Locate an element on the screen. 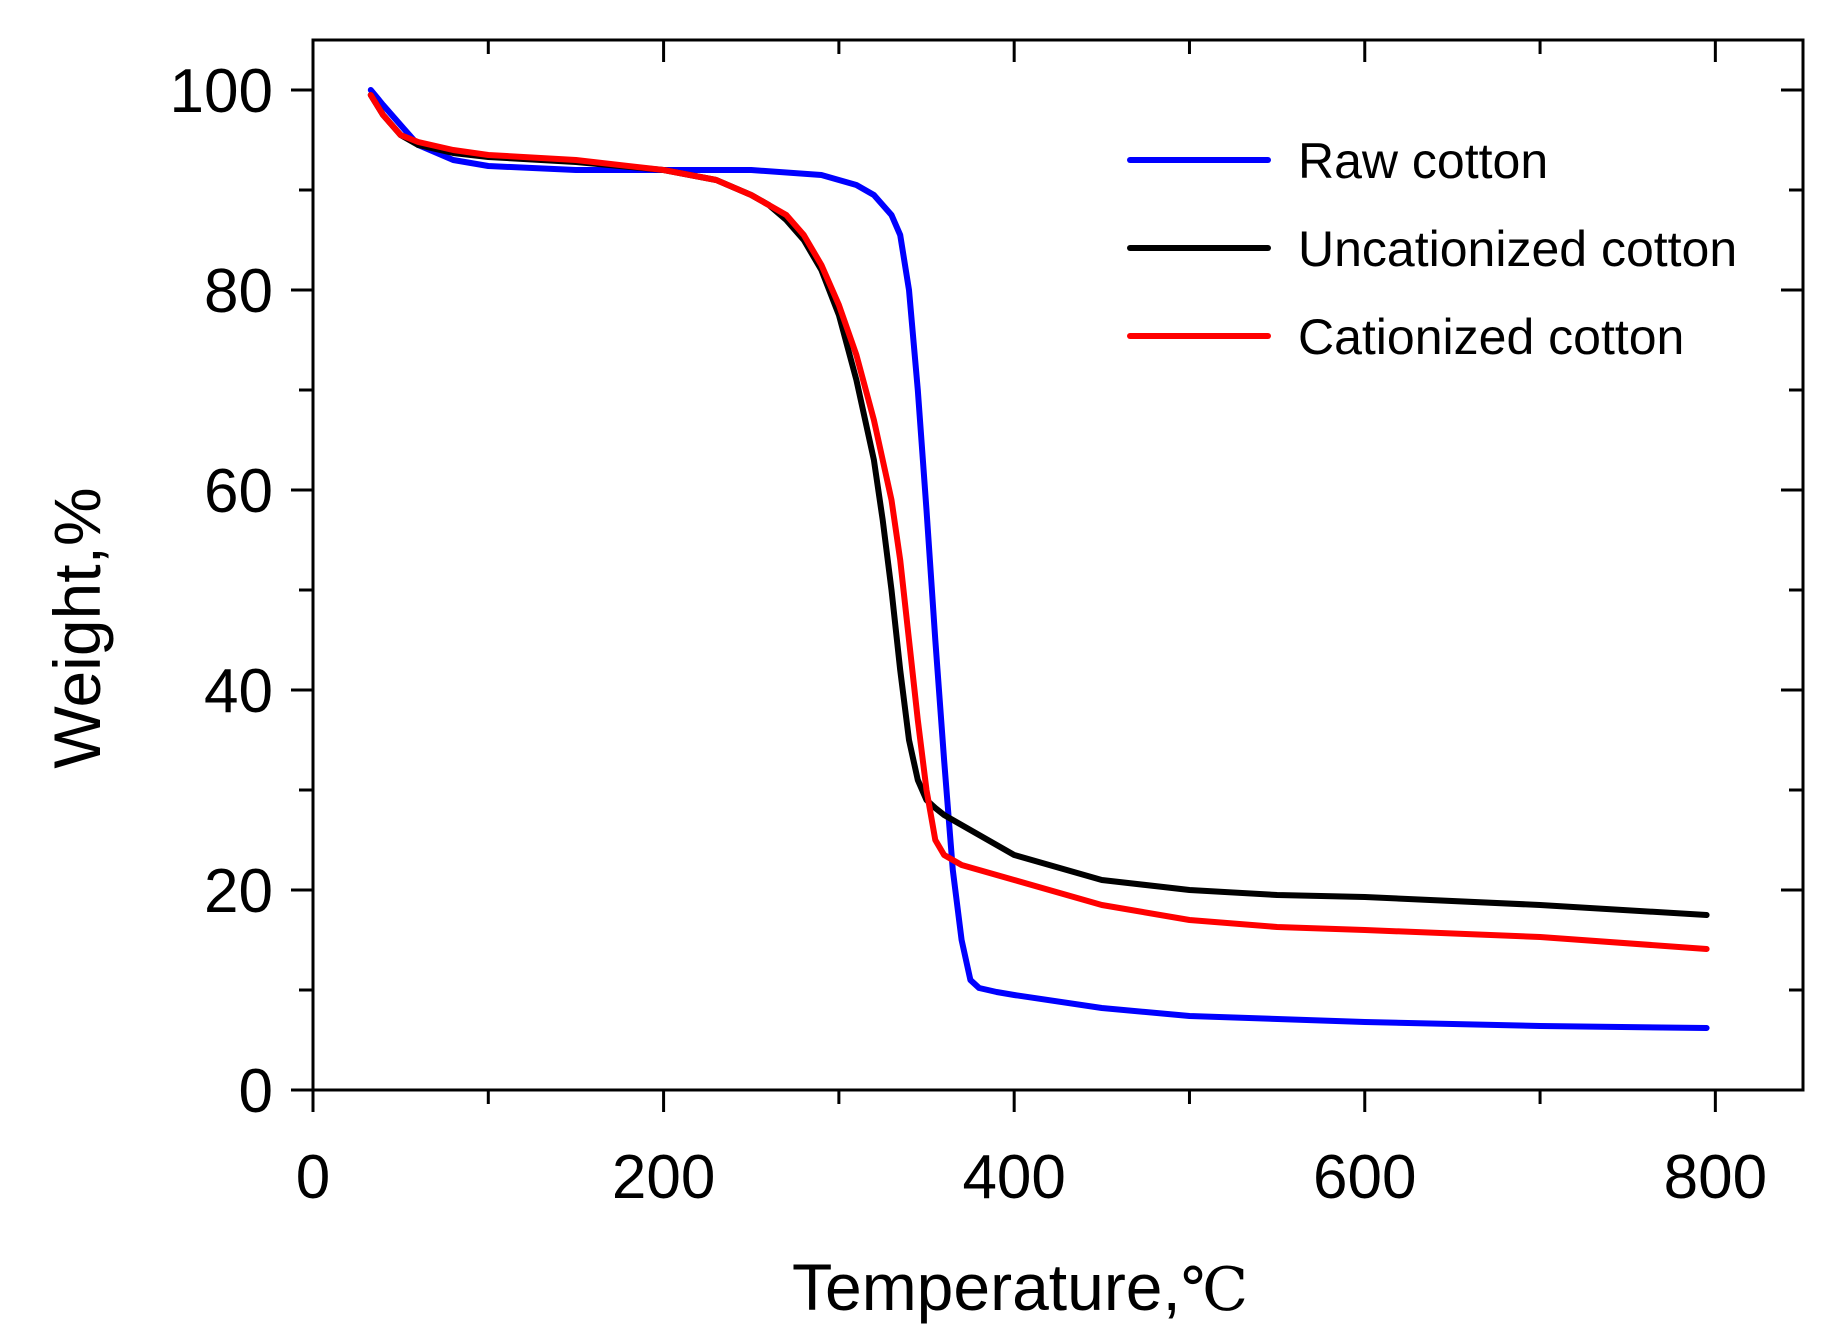 Image resolution: width=1829 pixels, height=1327 pixels. x-axis-label: Temperature,℃ is located at coordinates (1020, 1287).